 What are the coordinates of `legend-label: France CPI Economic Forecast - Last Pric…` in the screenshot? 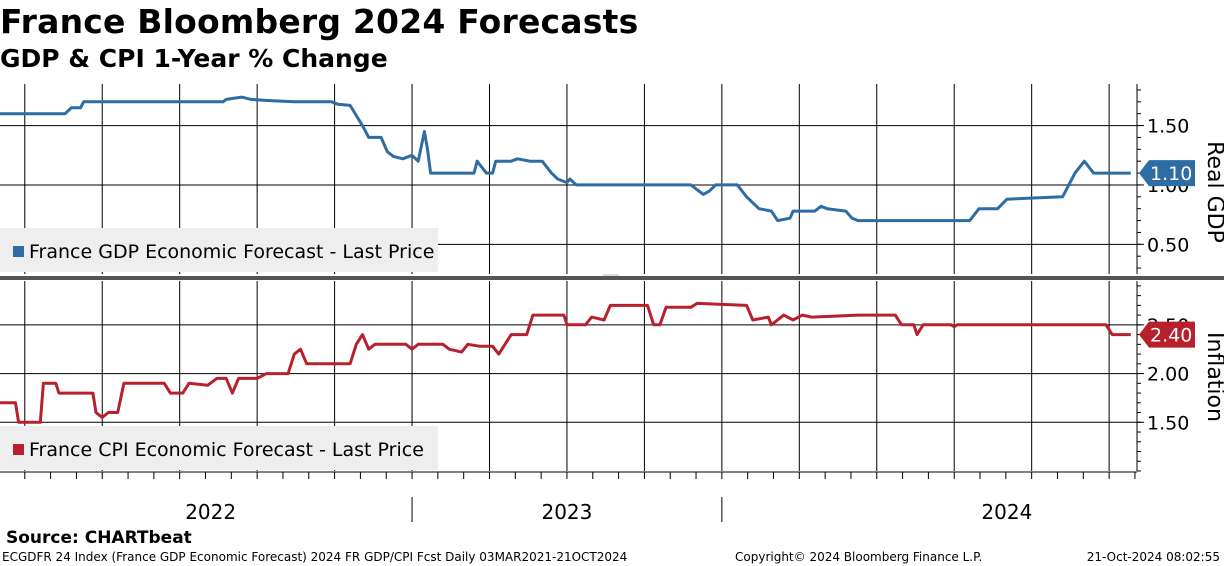 It's located at (226, 450).